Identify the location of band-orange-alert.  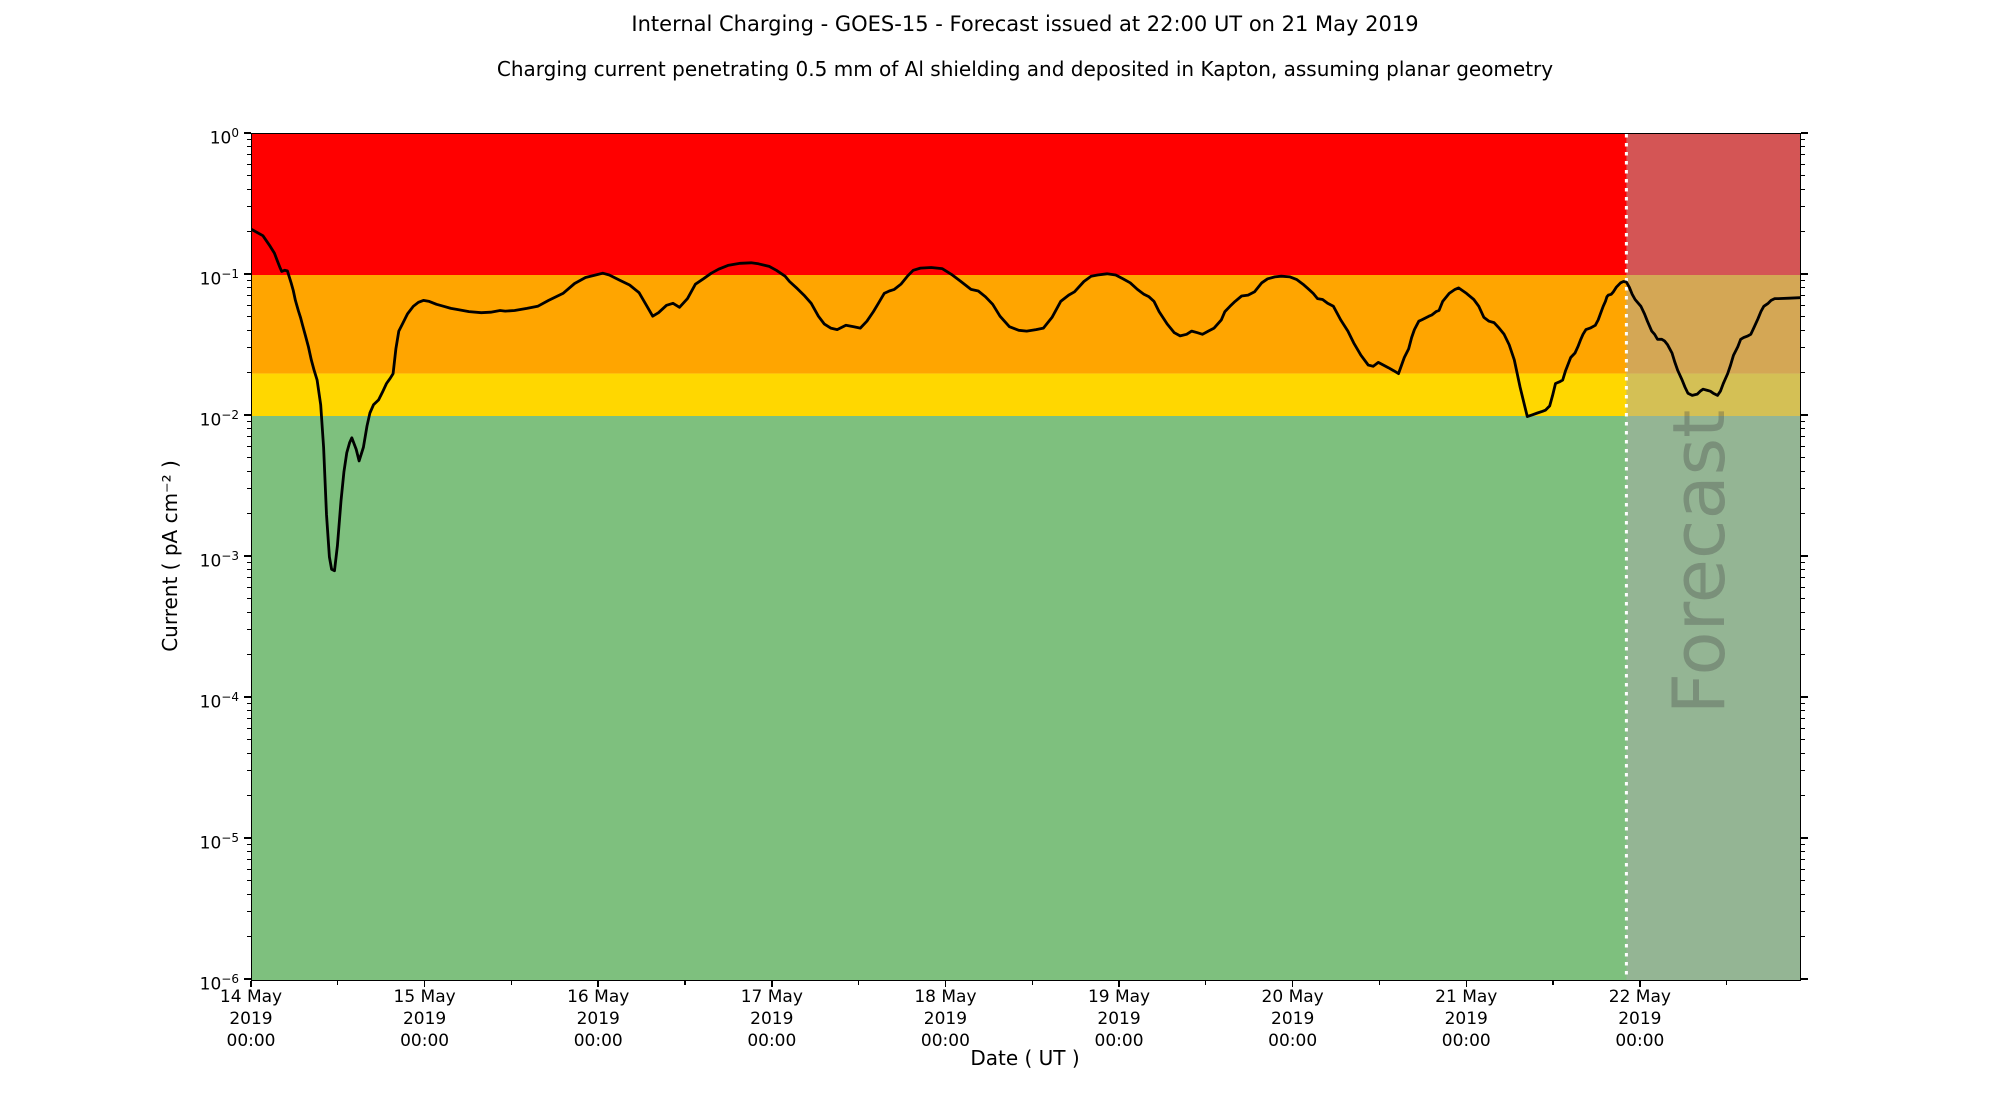
(1026, 324).